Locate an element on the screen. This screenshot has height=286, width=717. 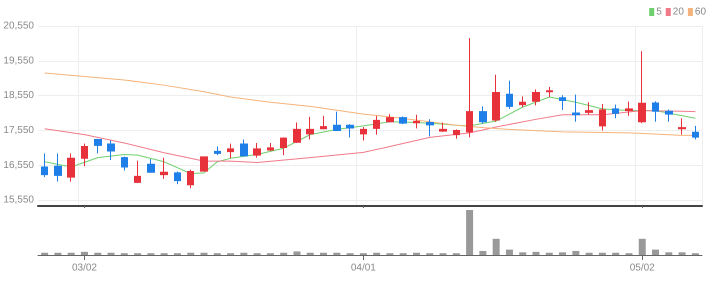
legend-label: 60 is located at coordinates (700, 12).